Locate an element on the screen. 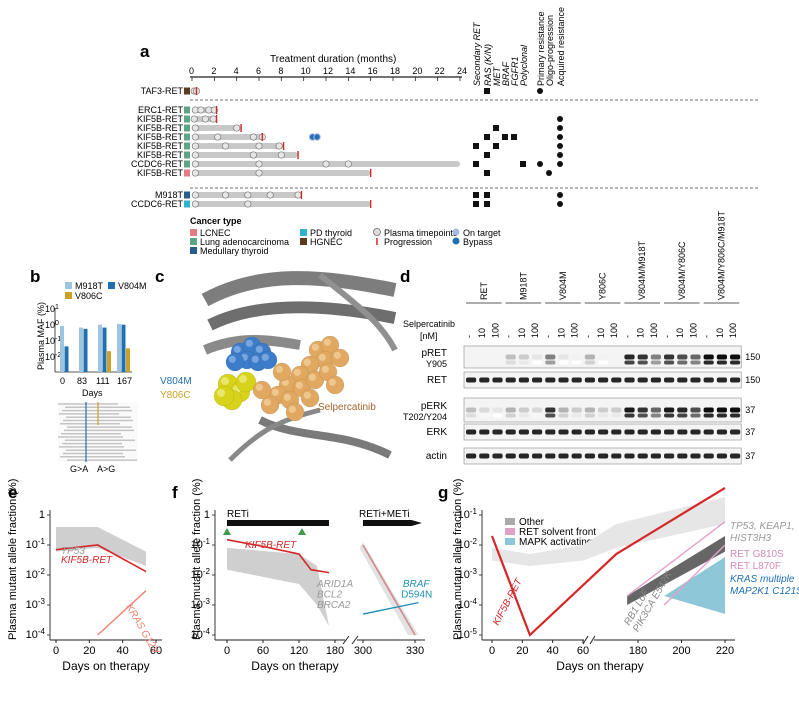 This screenshot has height=702, width=799. a-row-label: ERC1-RET is located at coordinates (161, 110).